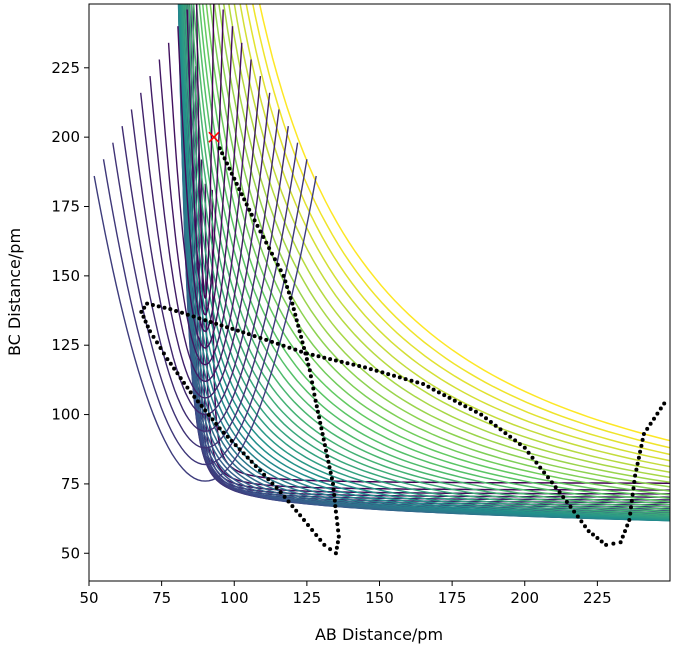 The width and height of the screenshot is (676, 646). Describe the element at coordinates (14, 292) in the screenshot. I see `y-axis-label: BC Distance/pm` at that location.